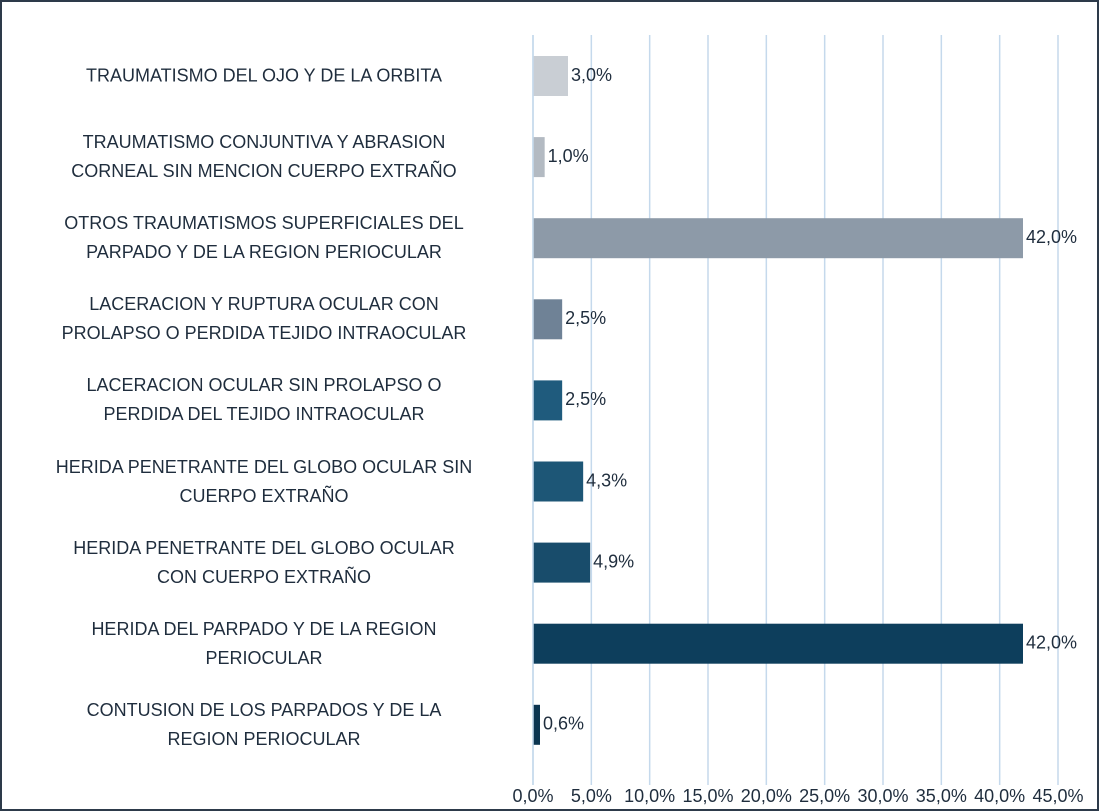  I want to click on x-tick-label: 30,0%, so click(882, 796).